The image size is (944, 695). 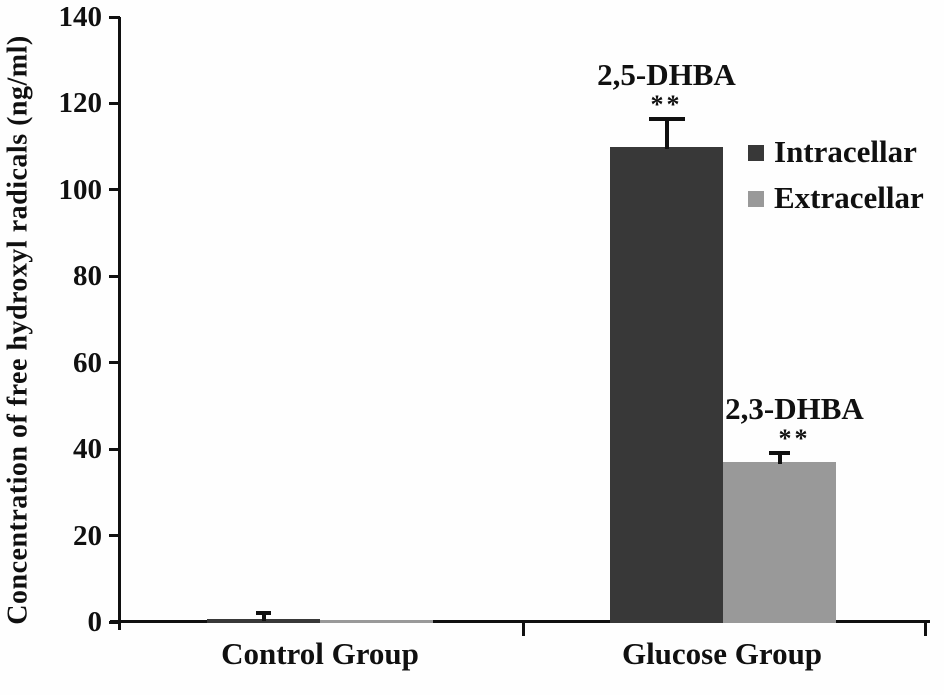 I want to click on x-label-glucose-group: Glucose Group, so click(x=722, y=653).